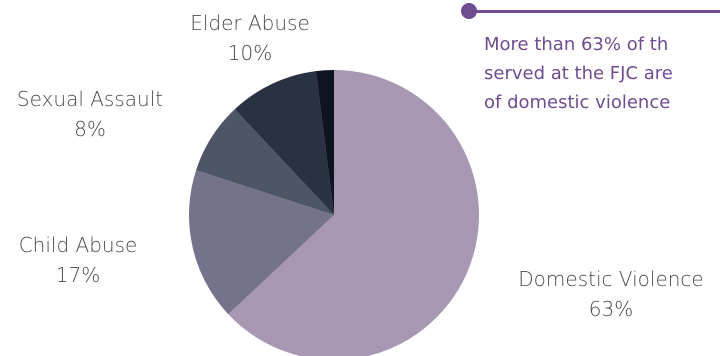 This screenshot has width=720, height=356. I want to click on label-domestic-violence-value: 63%, so click(611, 309).